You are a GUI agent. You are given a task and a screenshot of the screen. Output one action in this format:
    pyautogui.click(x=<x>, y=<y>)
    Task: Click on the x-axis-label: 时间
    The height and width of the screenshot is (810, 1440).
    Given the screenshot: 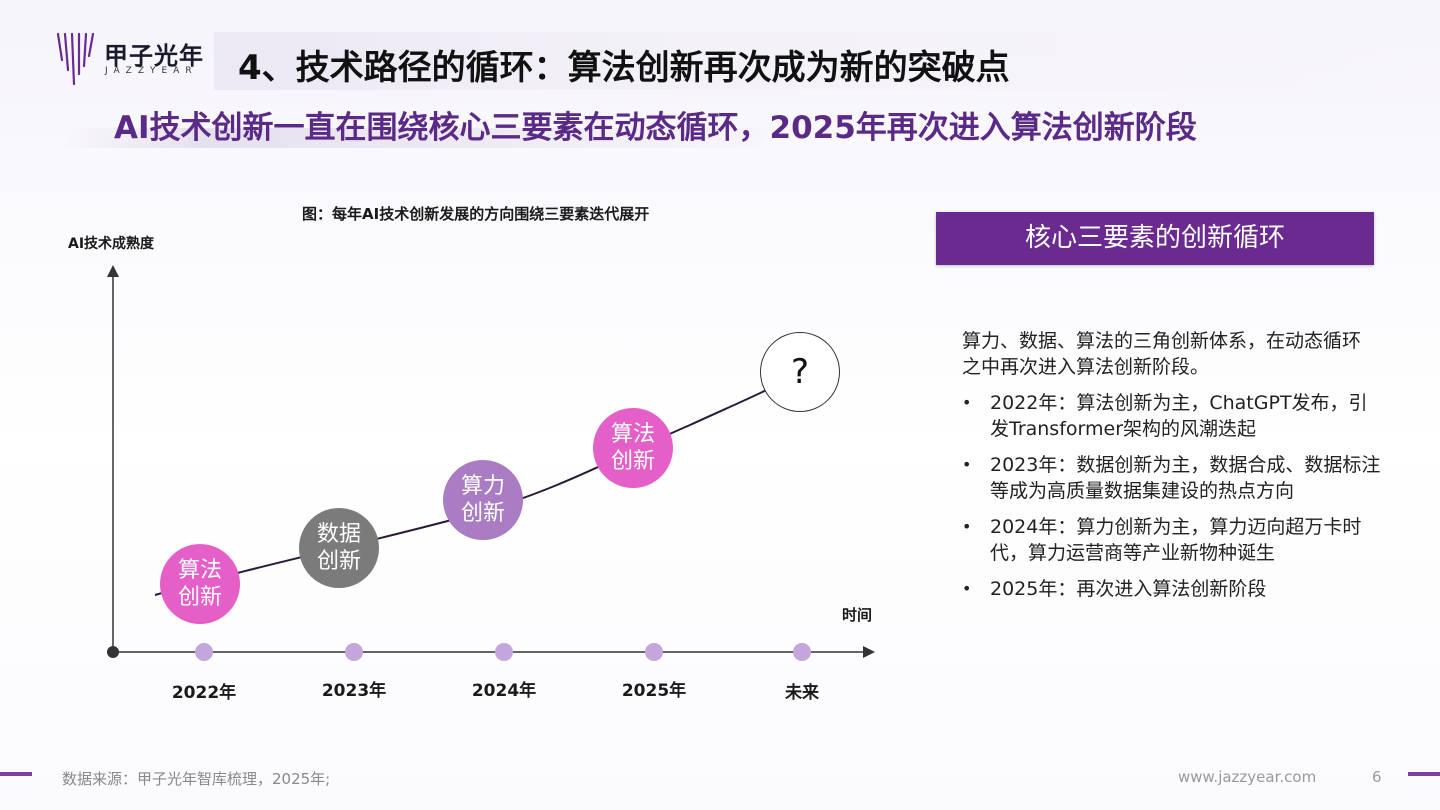 What is the action you would take?
    pyautogui.click(x=857, y=615)
    